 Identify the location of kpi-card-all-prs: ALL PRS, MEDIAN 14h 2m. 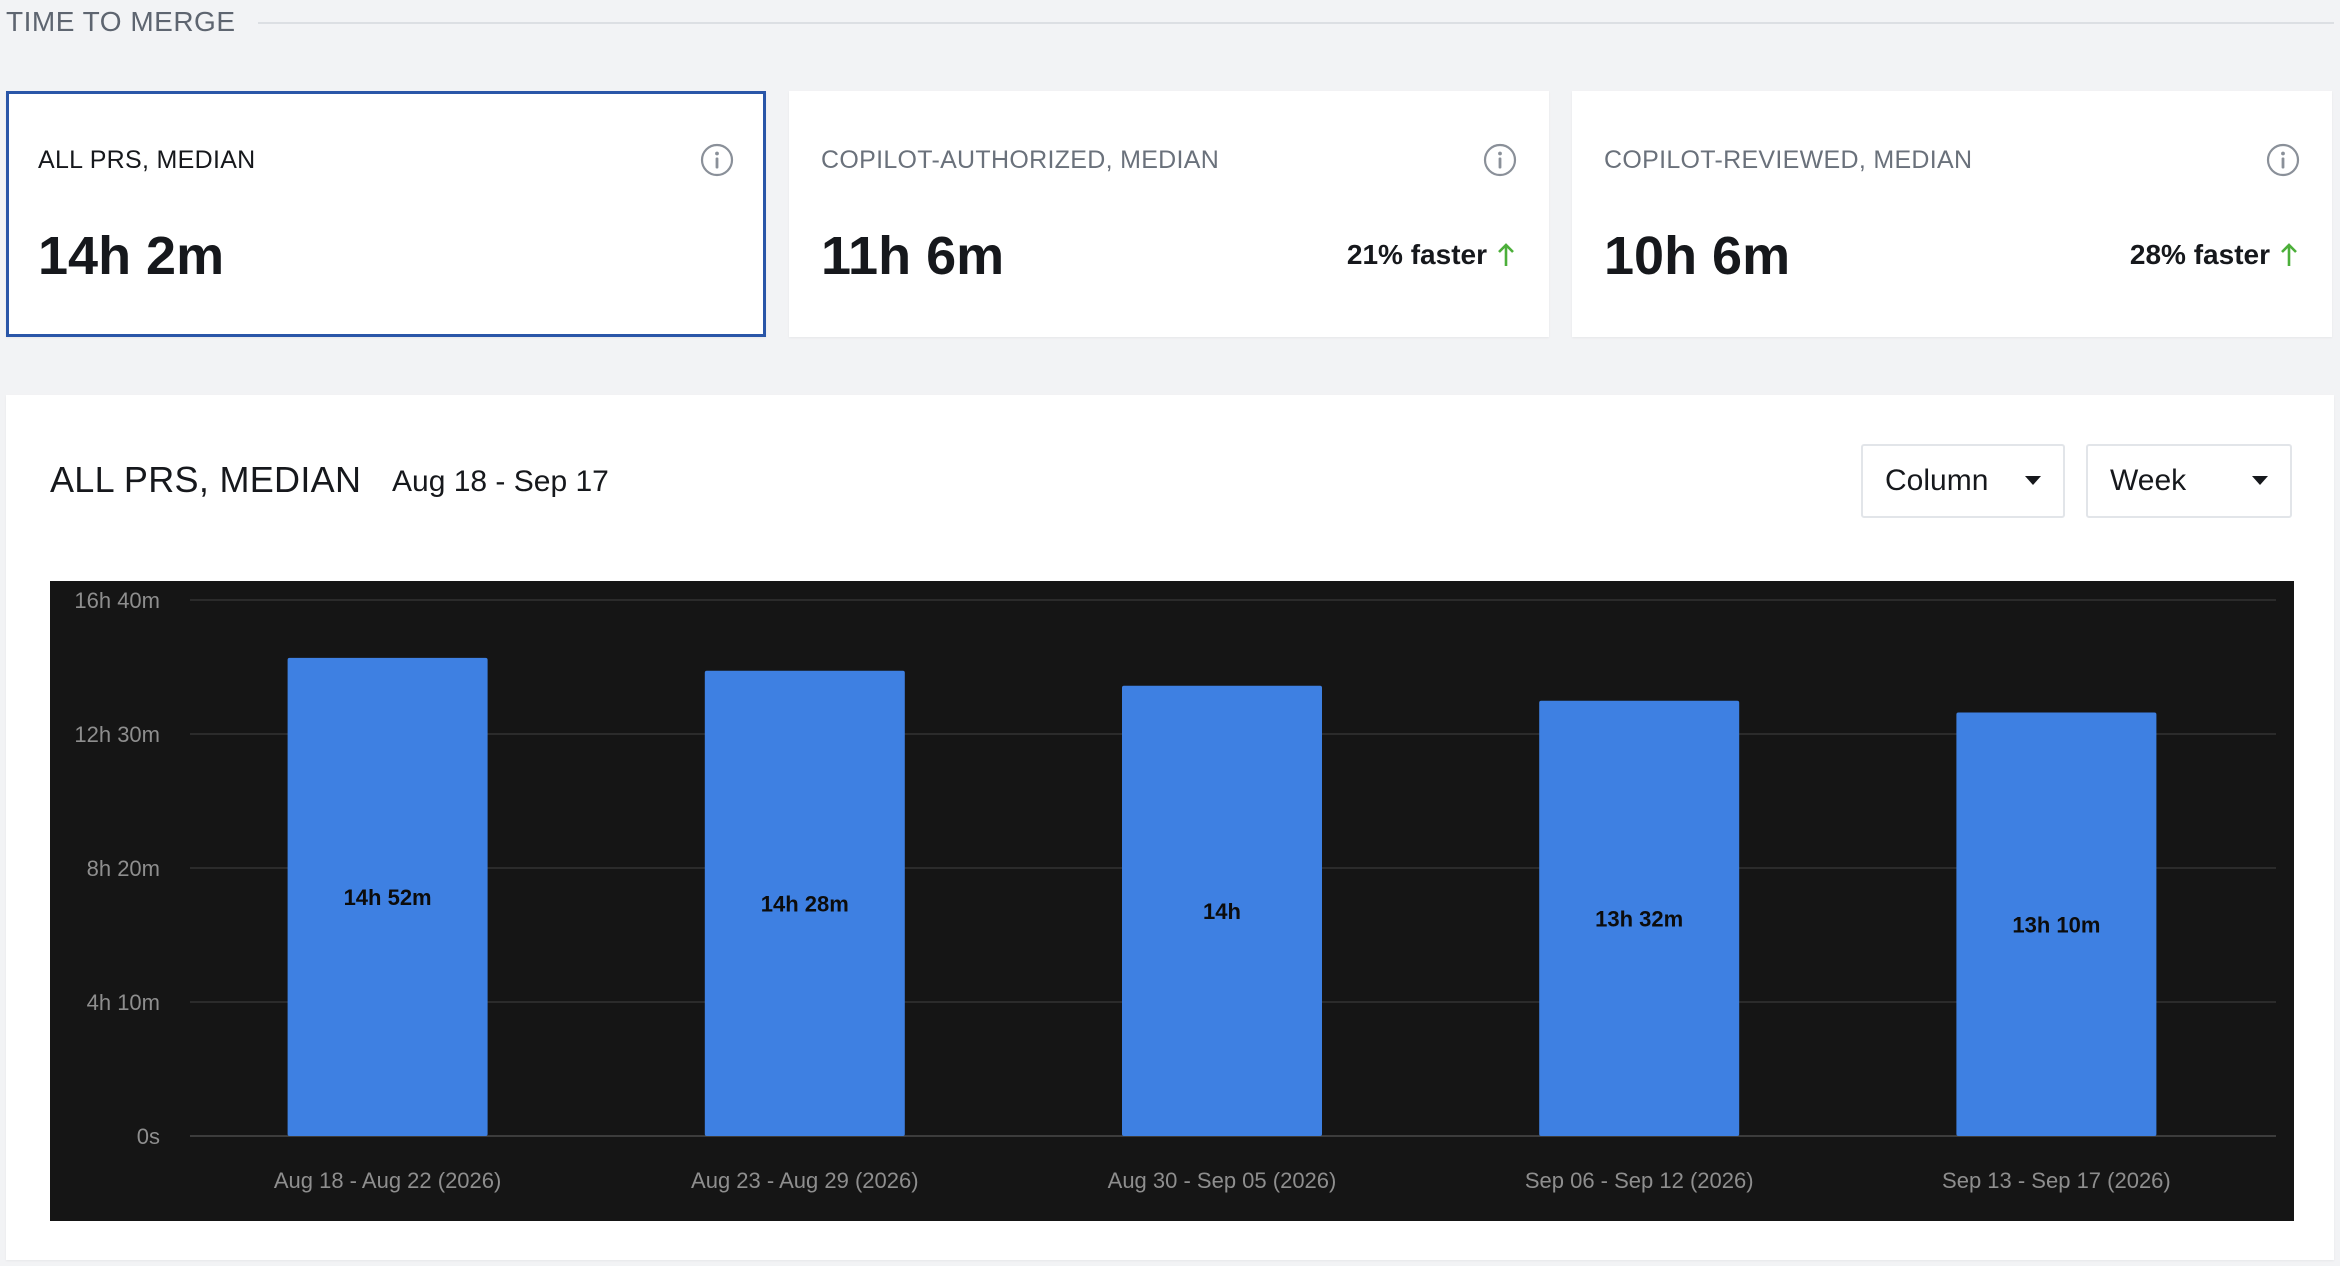
(386, 214).